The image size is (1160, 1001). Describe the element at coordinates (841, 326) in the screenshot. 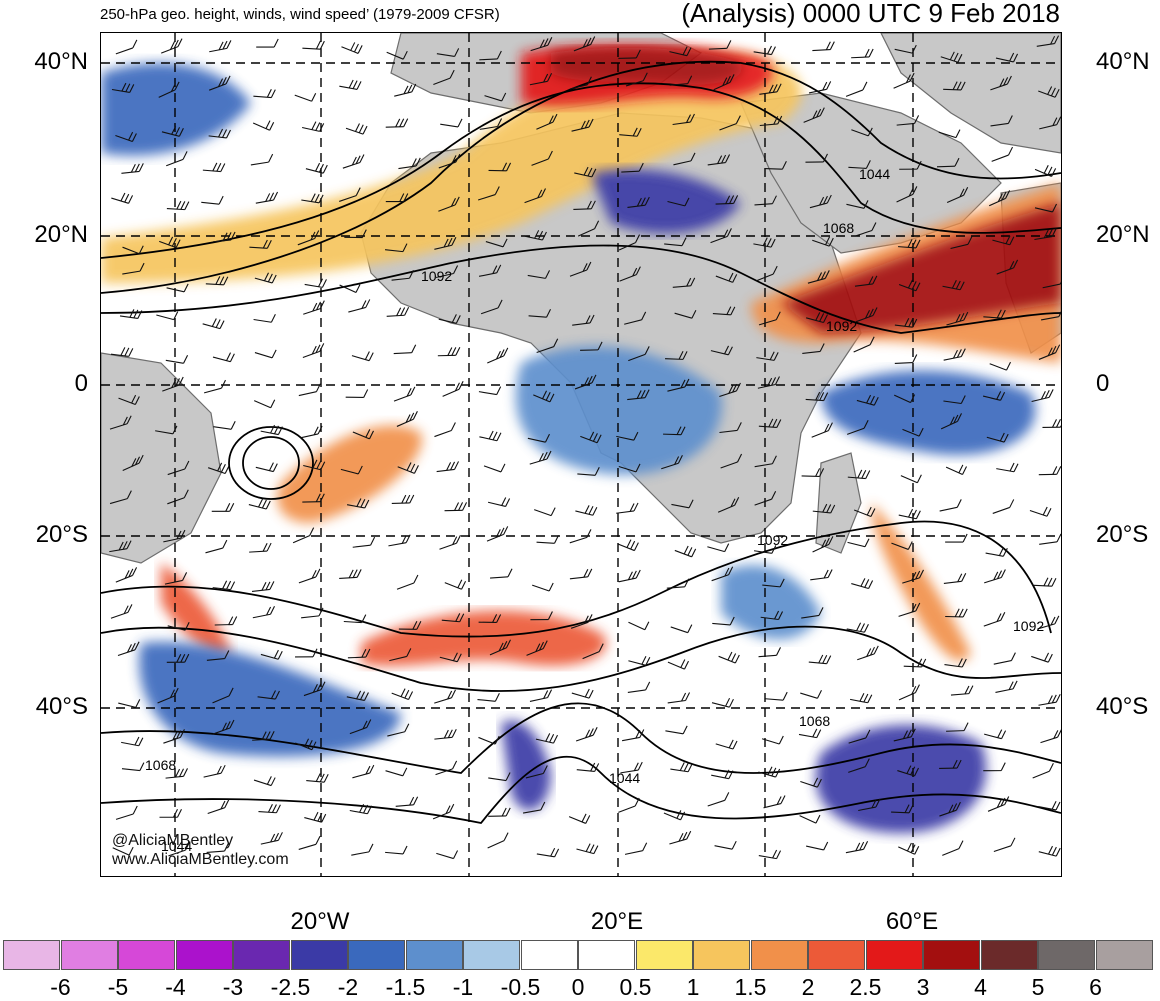

I see `contour-label: 1092` at that location.